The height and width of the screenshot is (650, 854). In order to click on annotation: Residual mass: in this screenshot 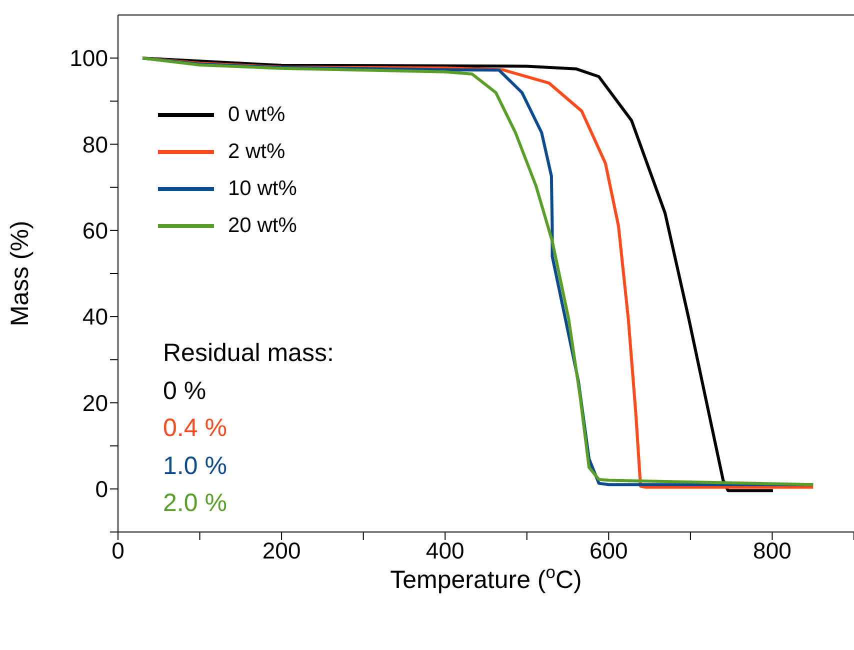, I will do `click(248, 353)`.